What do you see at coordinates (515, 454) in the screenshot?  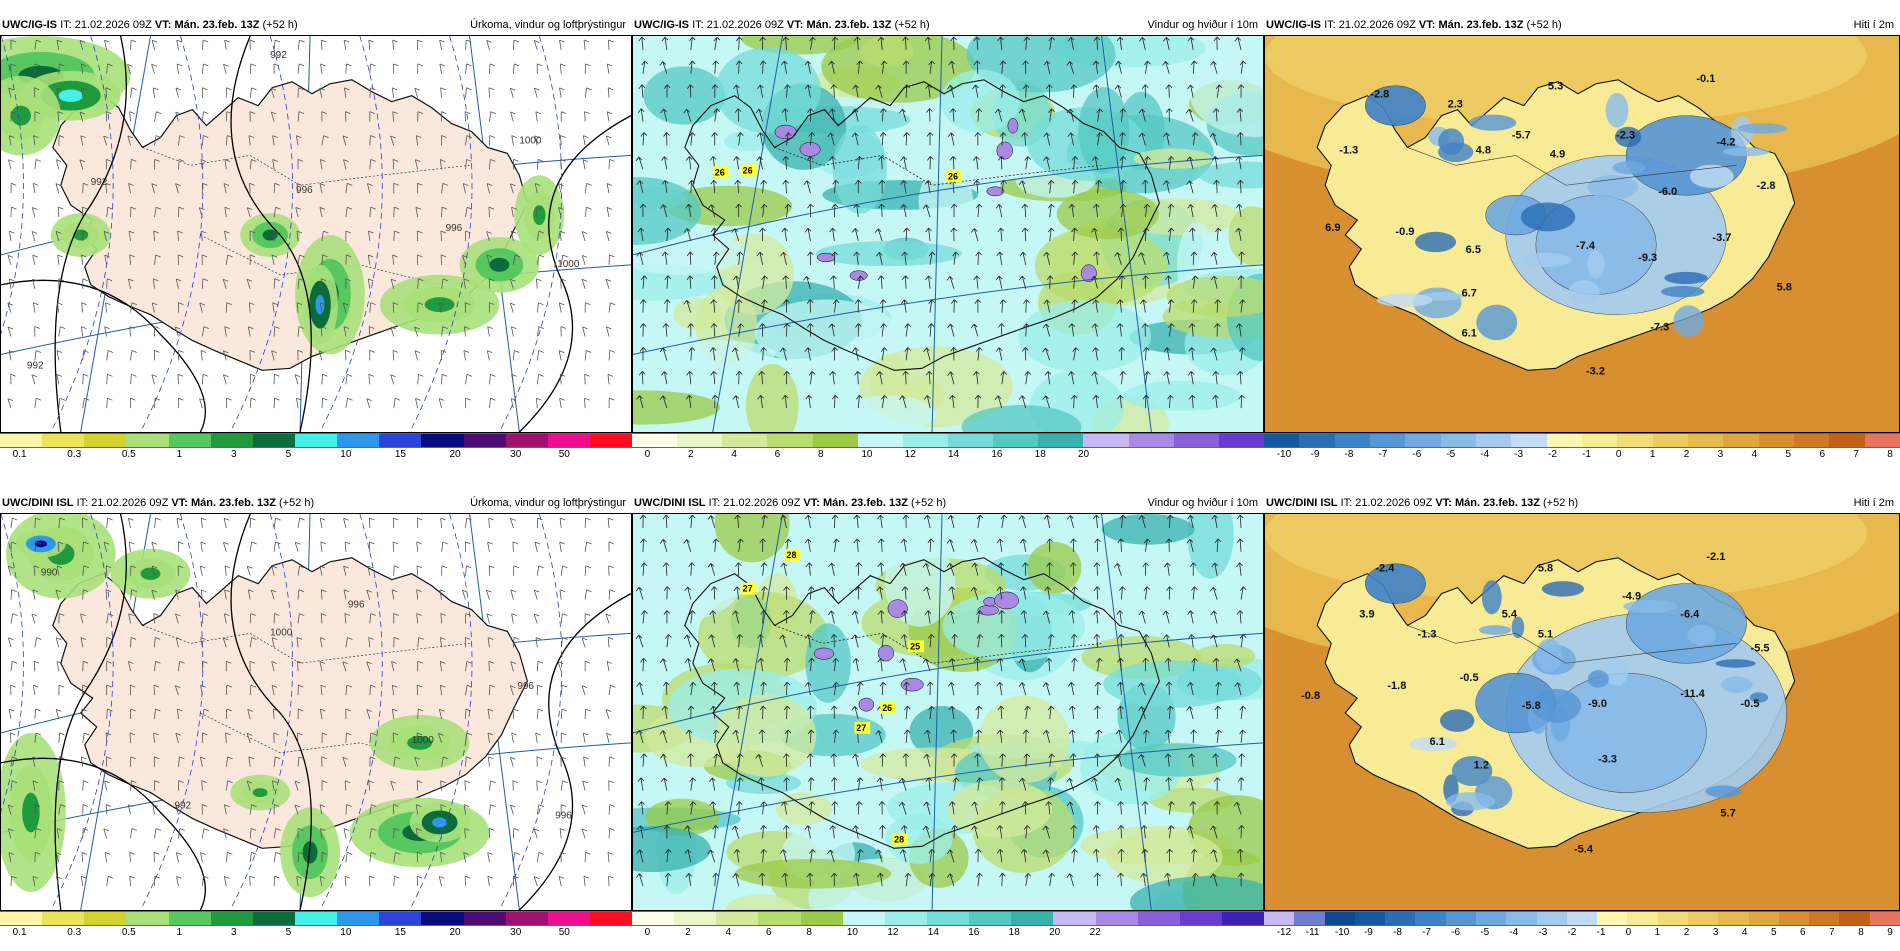 I see `colorbar-tick: 30` at bounding box center [515, 454].